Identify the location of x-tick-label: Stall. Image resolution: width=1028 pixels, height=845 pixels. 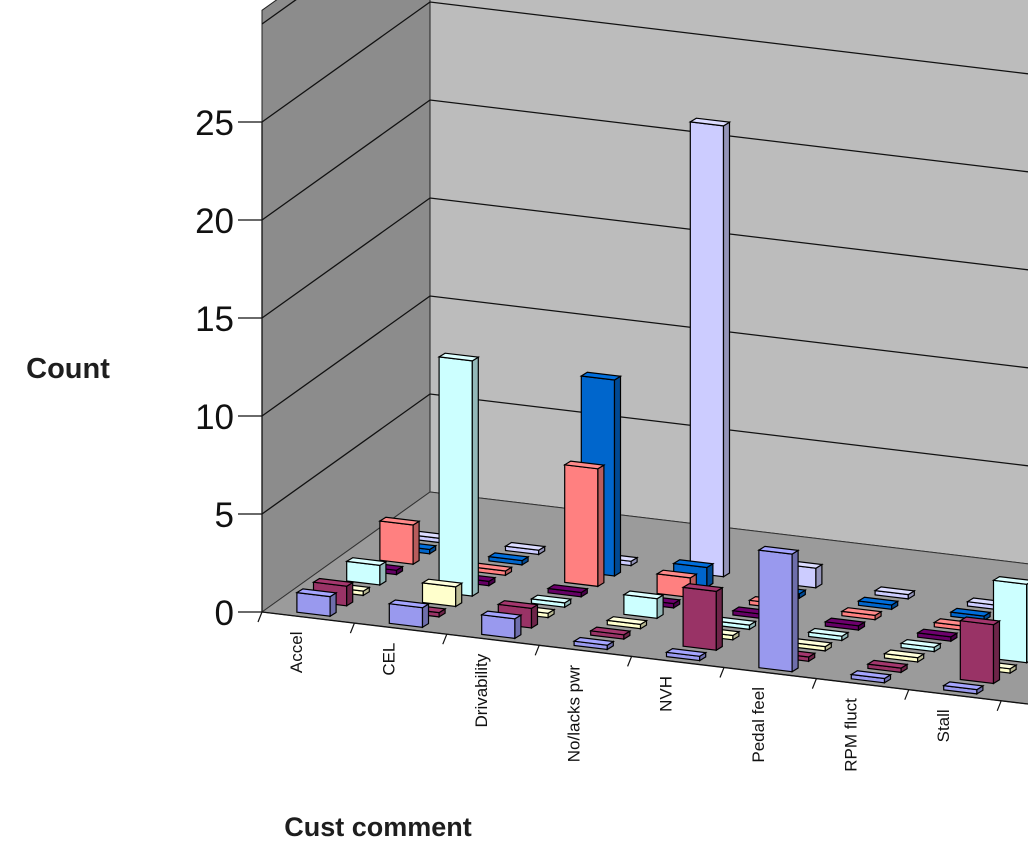
(943, 725).